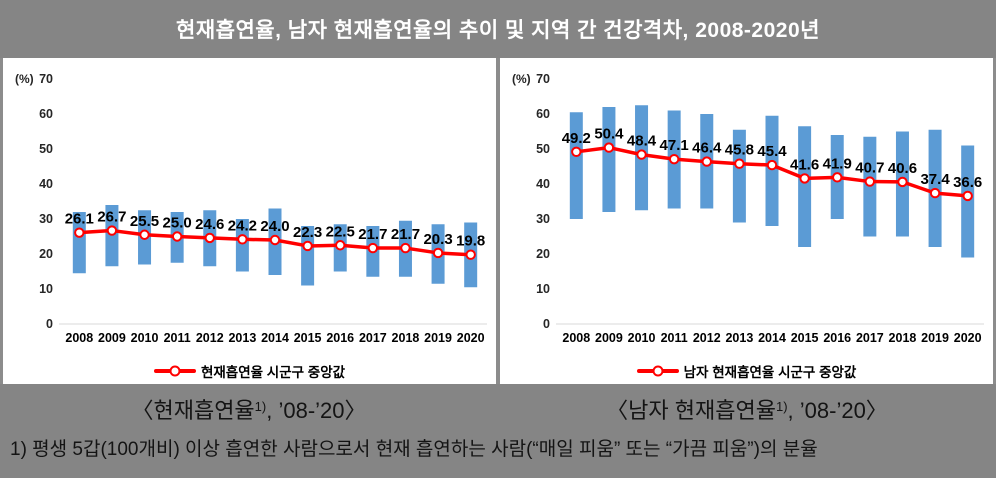 The height and width of the screenshot is (478, 996). Describe the element at coordinates (498, 404) in the screenshot. I see `captions-row: 〈현재흡연율1), ’08-’20〉 〈남자 현재흡연율1), ’08-’20〉` at that location.